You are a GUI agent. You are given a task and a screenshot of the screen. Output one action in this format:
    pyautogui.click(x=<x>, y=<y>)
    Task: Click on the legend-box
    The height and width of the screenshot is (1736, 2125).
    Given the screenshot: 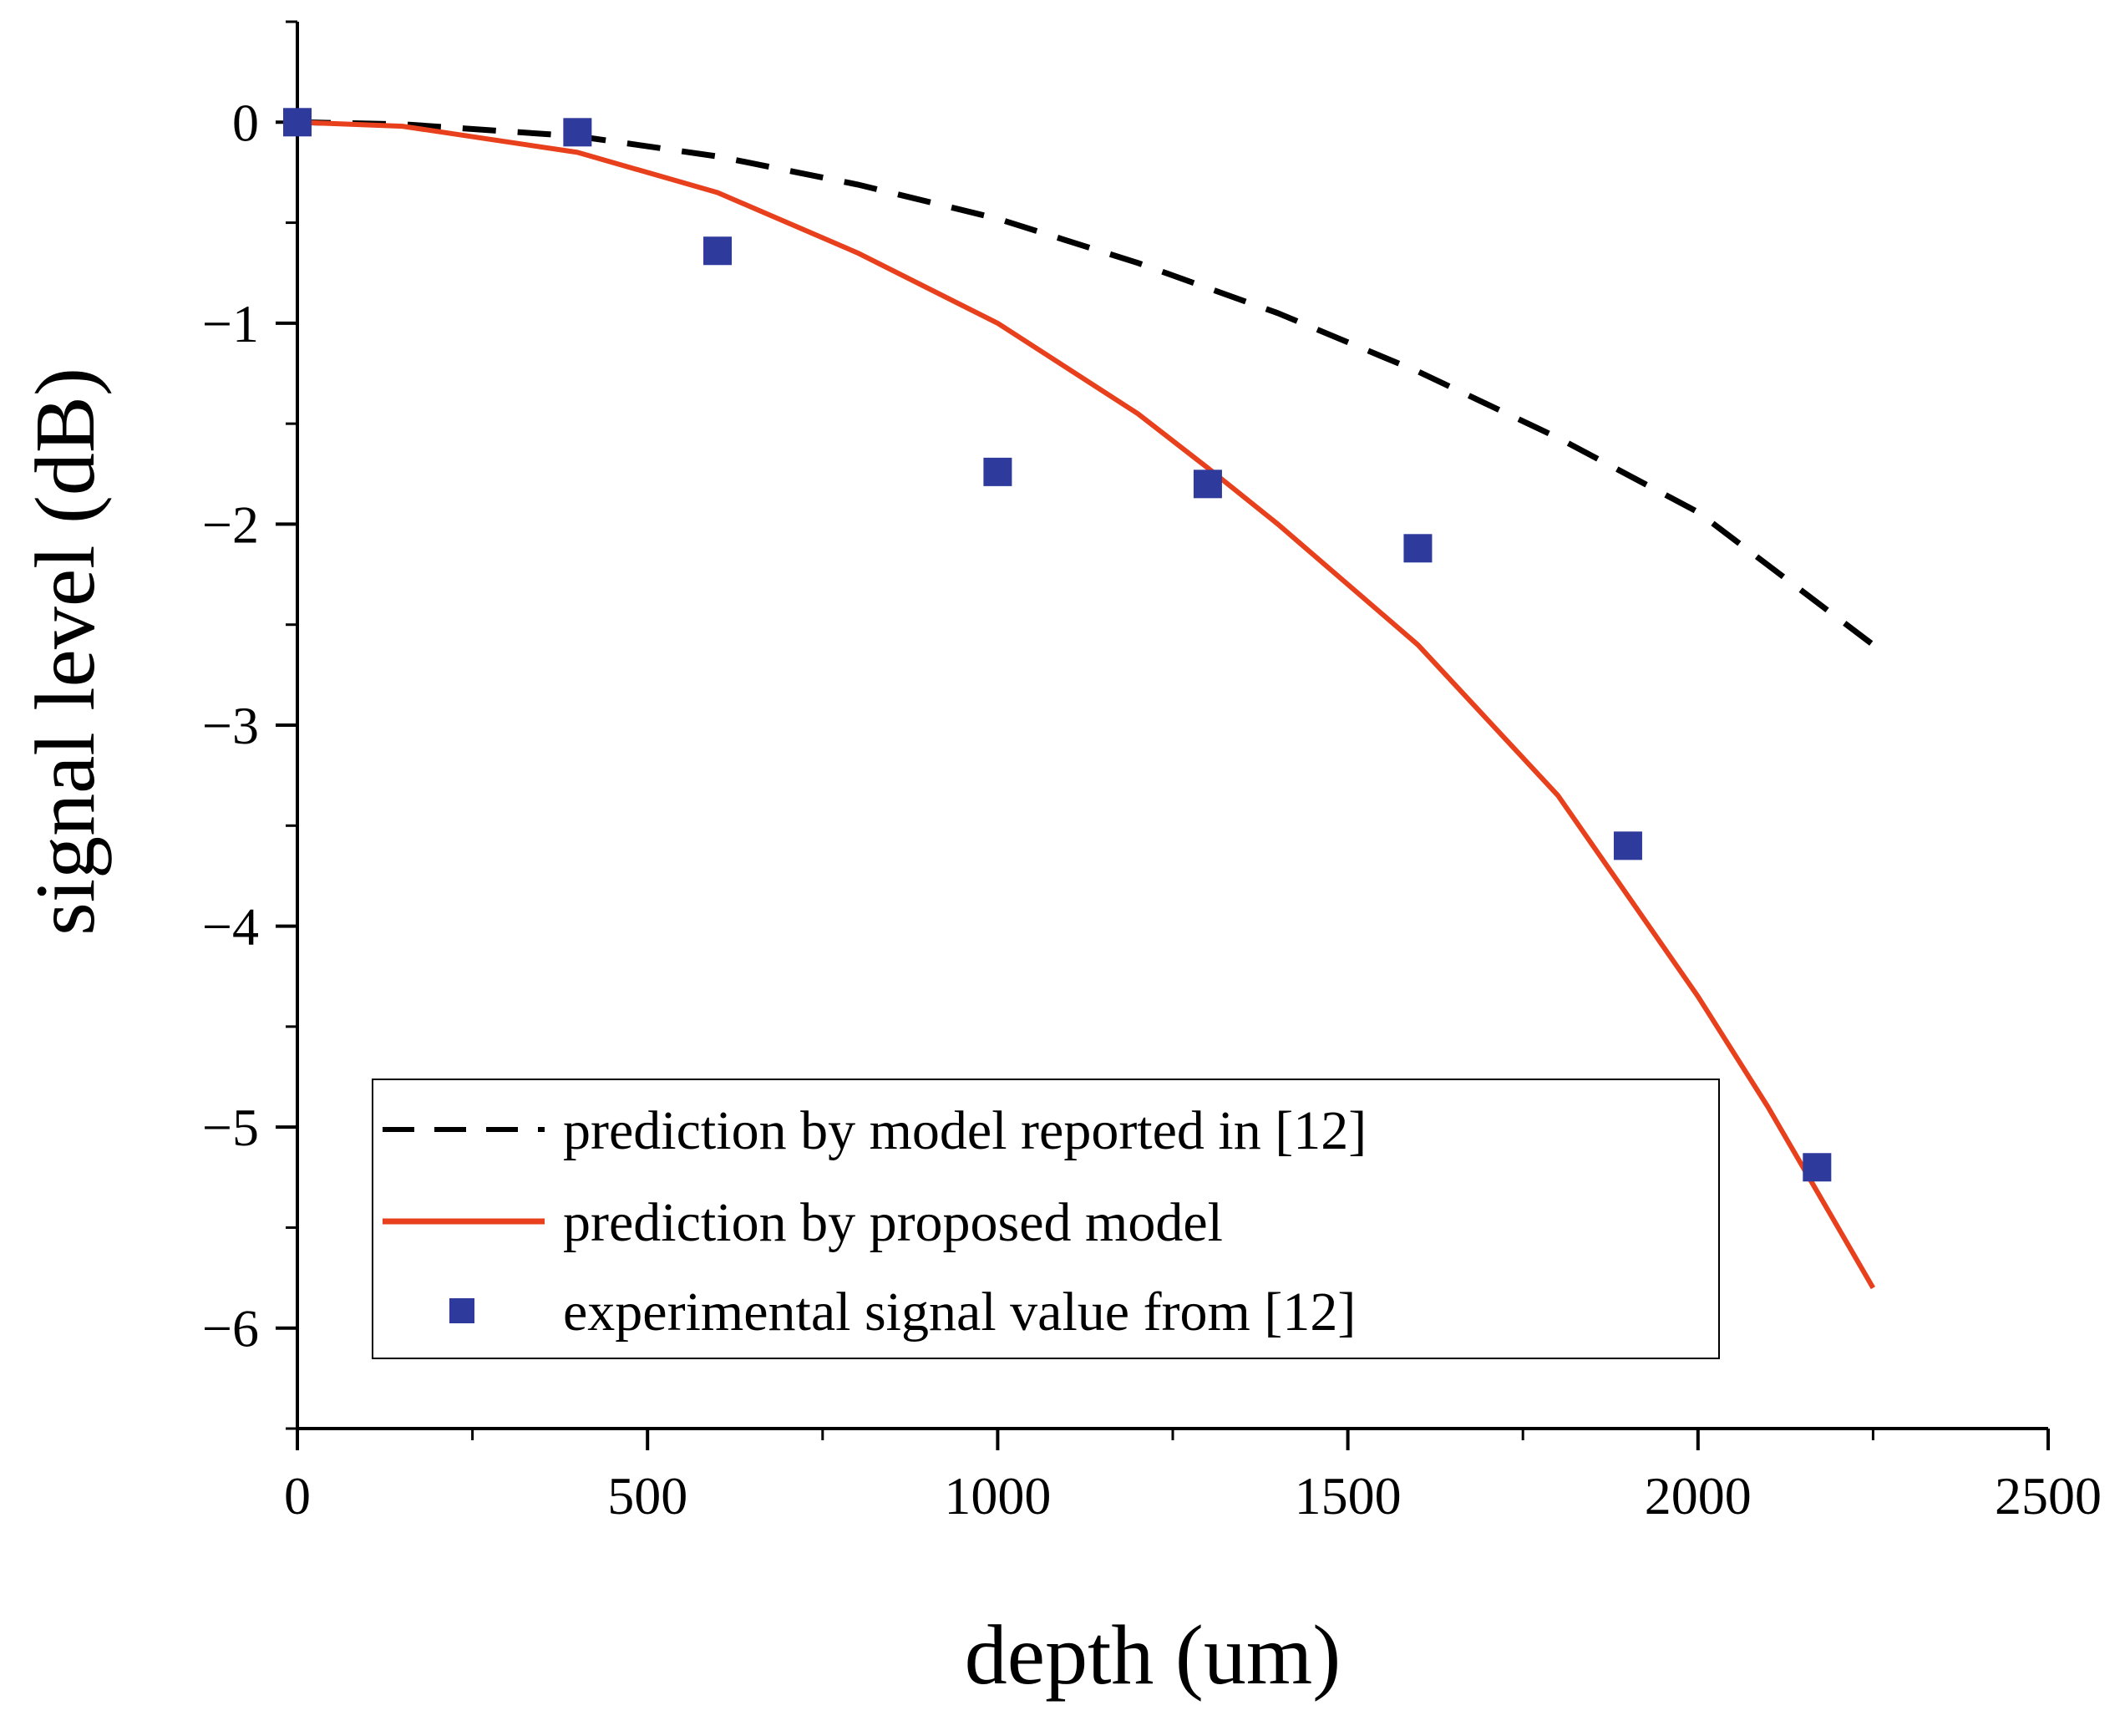 What is the action you would take?
    pyautogui.click(x=1046, y=1219)
    